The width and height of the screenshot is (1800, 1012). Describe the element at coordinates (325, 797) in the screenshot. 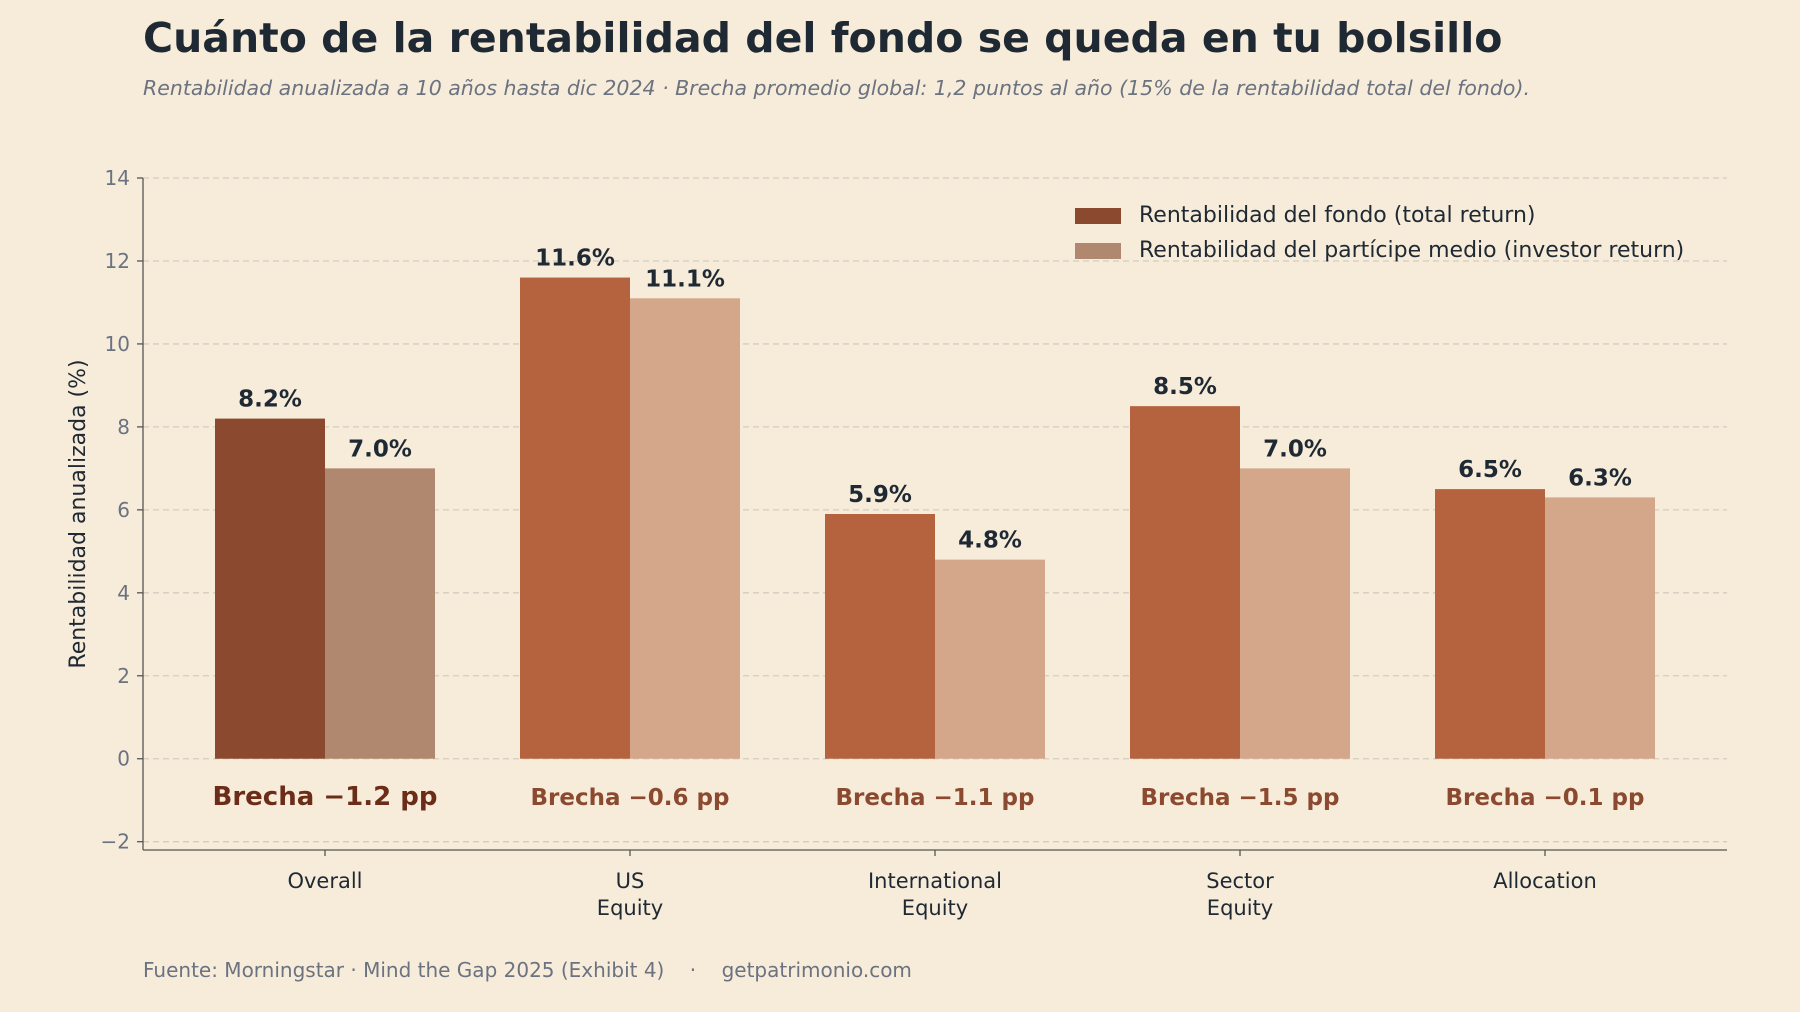

I see `gap-label: Brecha −1.2 pp` at that location.